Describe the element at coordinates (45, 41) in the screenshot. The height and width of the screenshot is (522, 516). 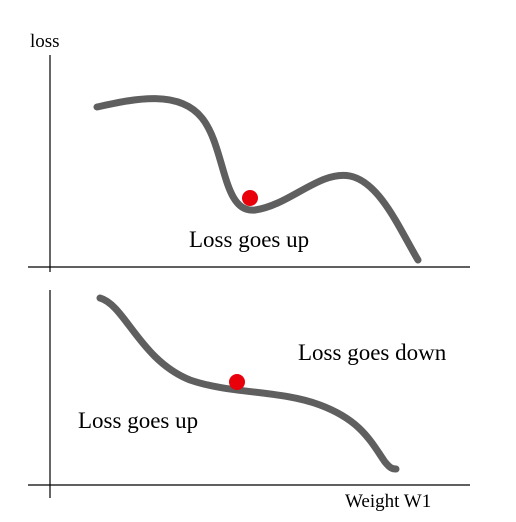
I see `y-axis-label: loss` at that location.